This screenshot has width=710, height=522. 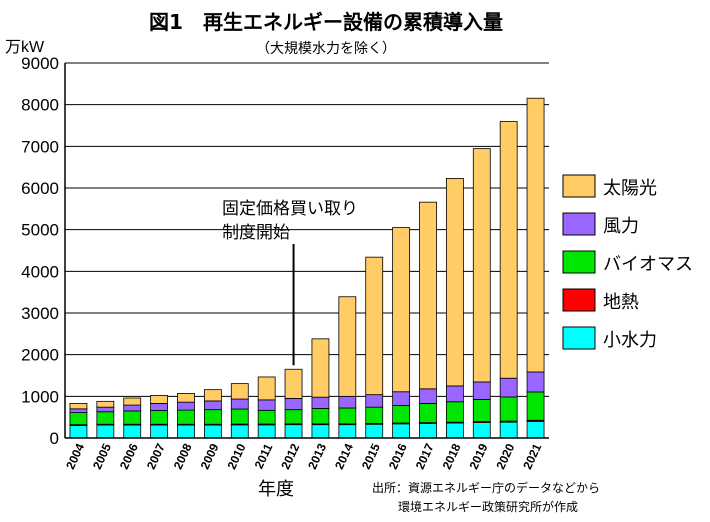 I want to click on x-tick-label: 2007, so click(x=156, y=456).